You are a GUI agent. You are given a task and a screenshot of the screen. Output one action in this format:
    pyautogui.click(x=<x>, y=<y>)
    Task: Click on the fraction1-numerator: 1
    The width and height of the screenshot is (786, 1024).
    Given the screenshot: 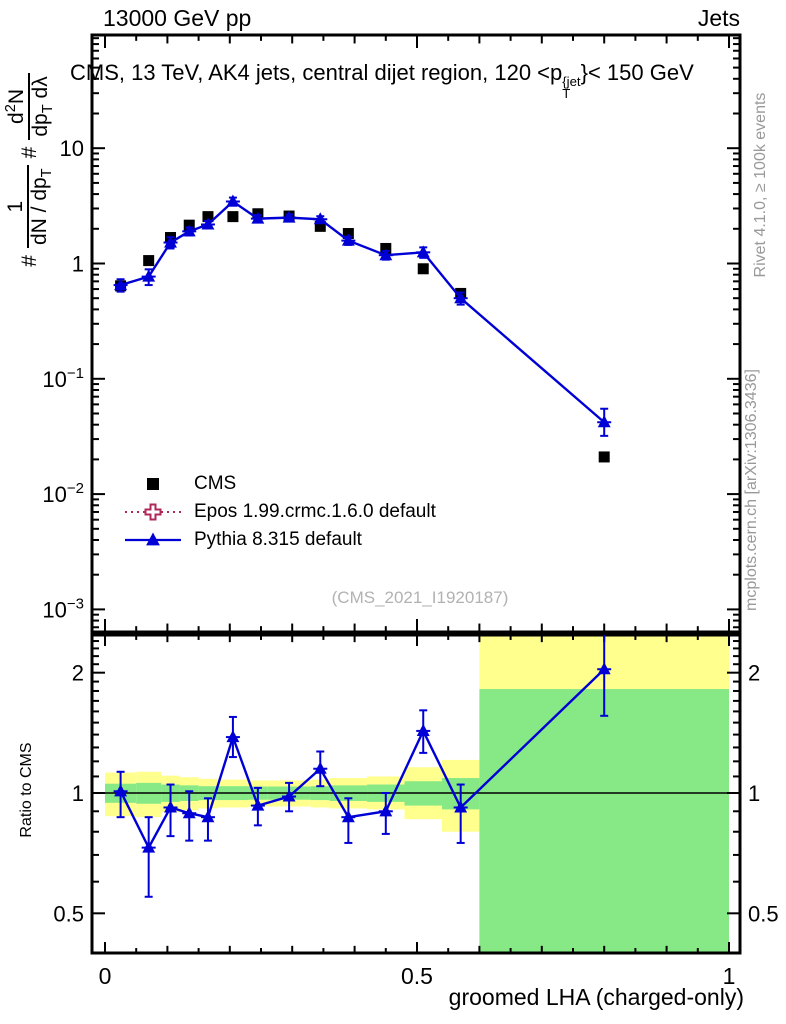 What is the action you would take?
    pyautogui.click(x=16, y=207)
    